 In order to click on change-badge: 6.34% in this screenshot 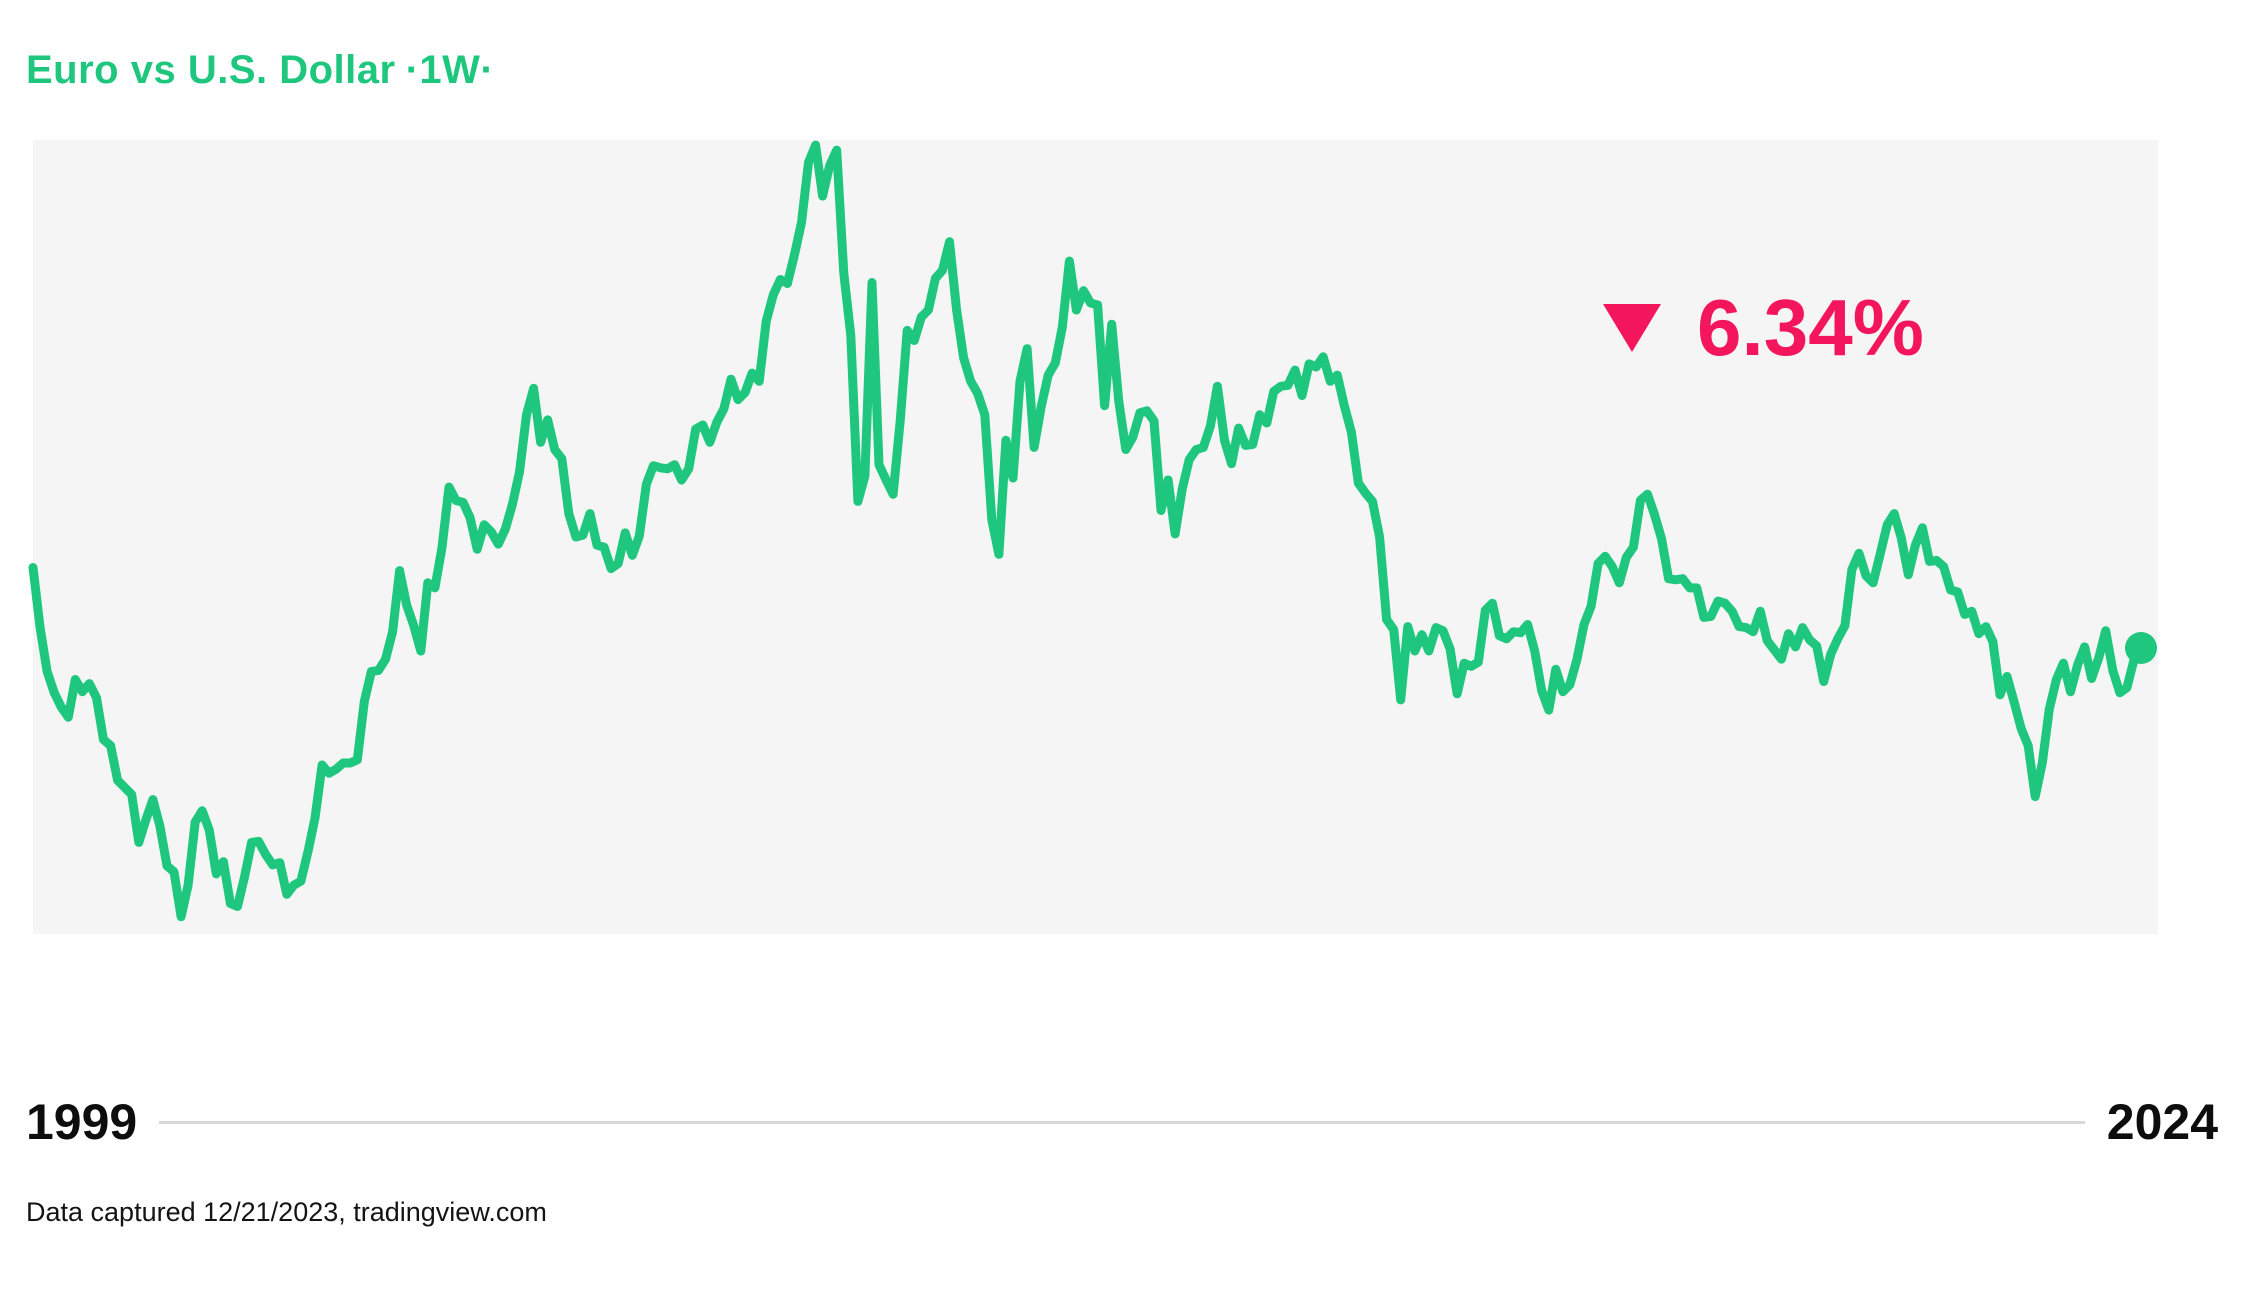, I will do `click(1763, 328)`.